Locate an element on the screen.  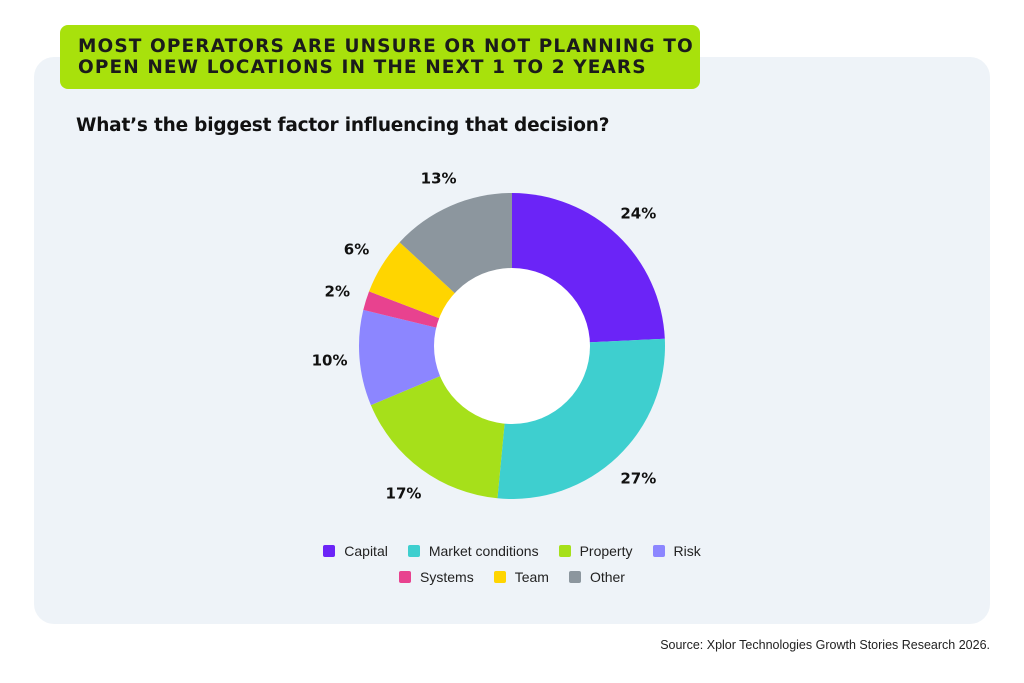
legend-item-capital: Capital is located at coordinates (355, 551).